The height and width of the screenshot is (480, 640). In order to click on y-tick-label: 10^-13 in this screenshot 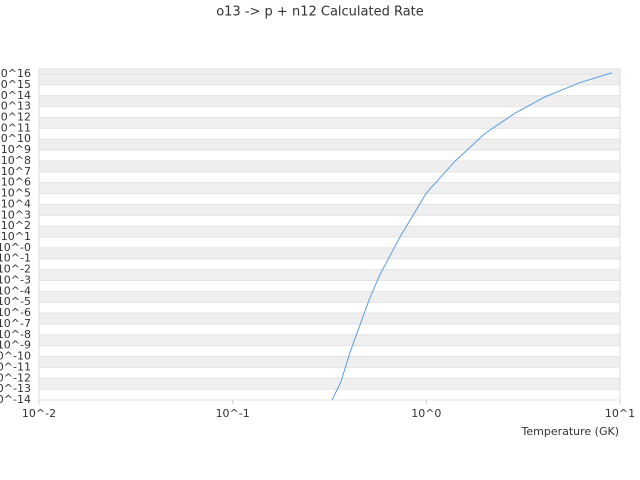, I will do `click(15, 388)`.